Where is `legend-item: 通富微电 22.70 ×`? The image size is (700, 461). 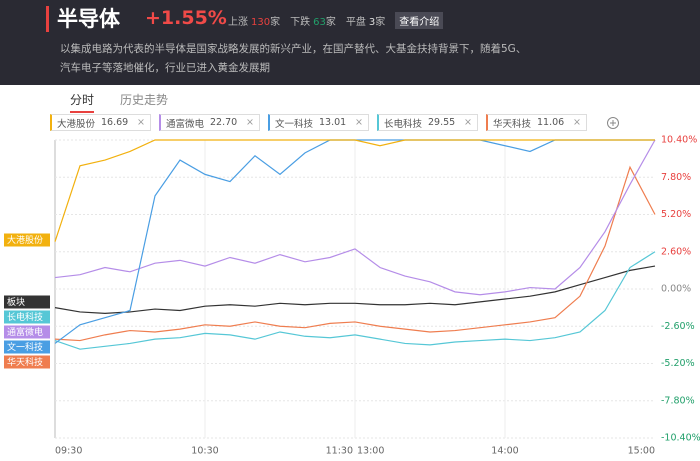 legend-item: 通富微电 22.70 × is located at coordinates (209, 122).